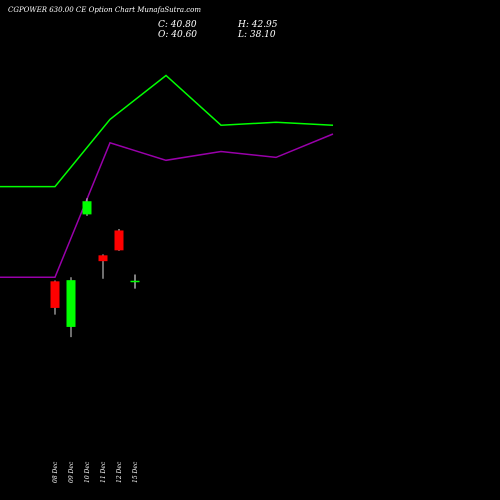  I want to click on x-tick-label: 09 Dec, so click(71, 472).